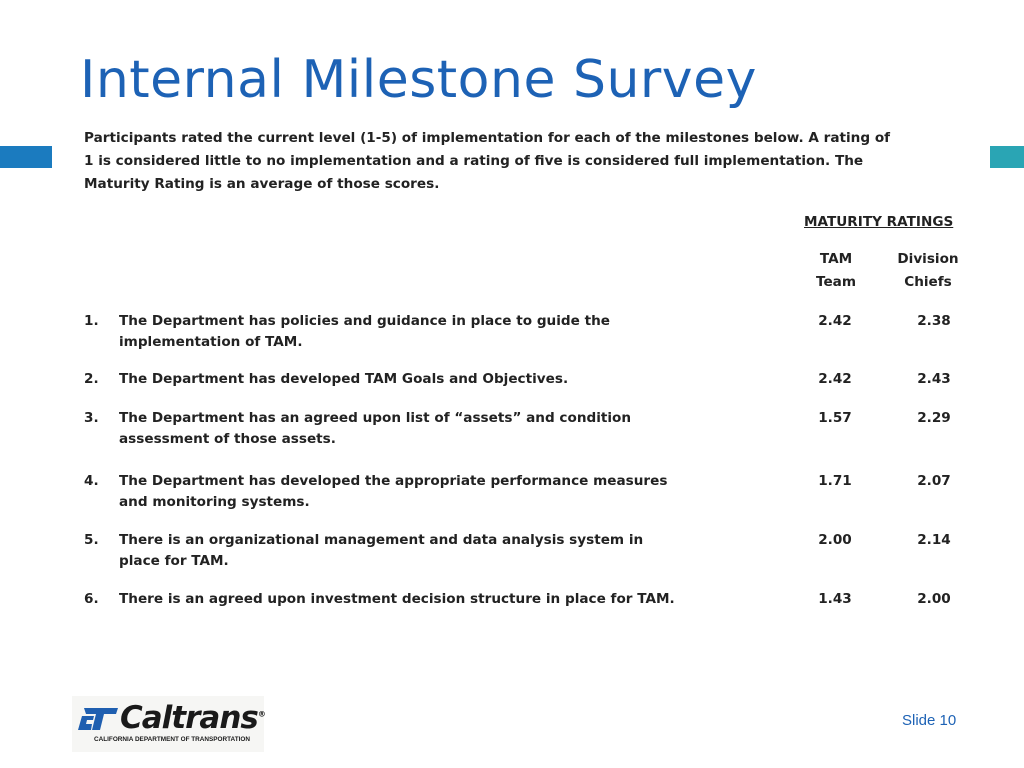 This screenshot has width=1024, height=768. I want to click on milestone-text-line: place for TAM., so click(174, 561).